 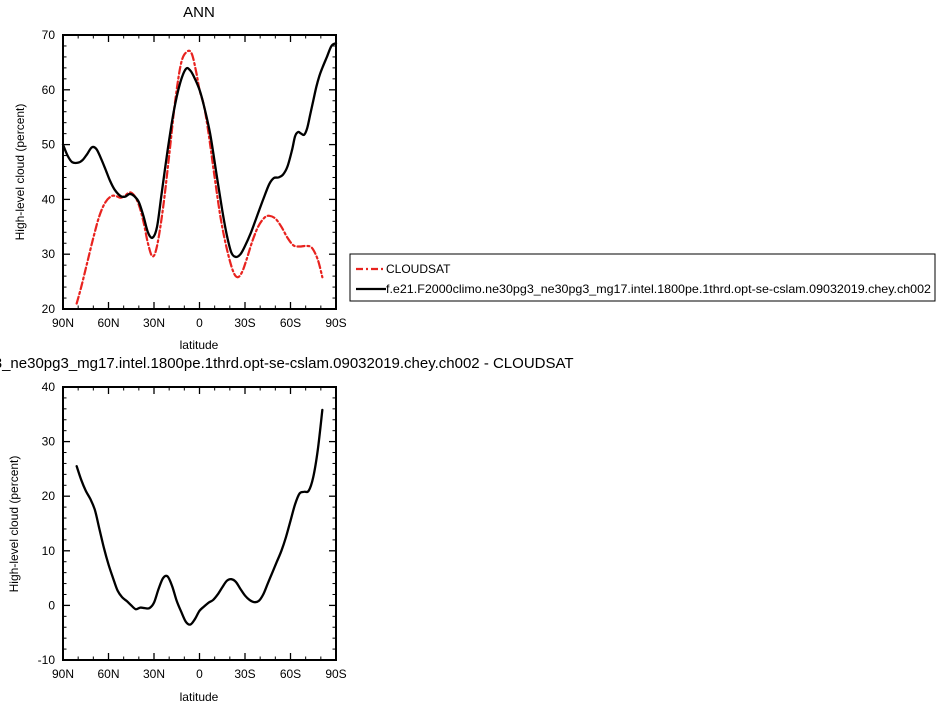 I want to click on bottom-chart-xtick-label-4: 30S, so click(x=244, y=674).